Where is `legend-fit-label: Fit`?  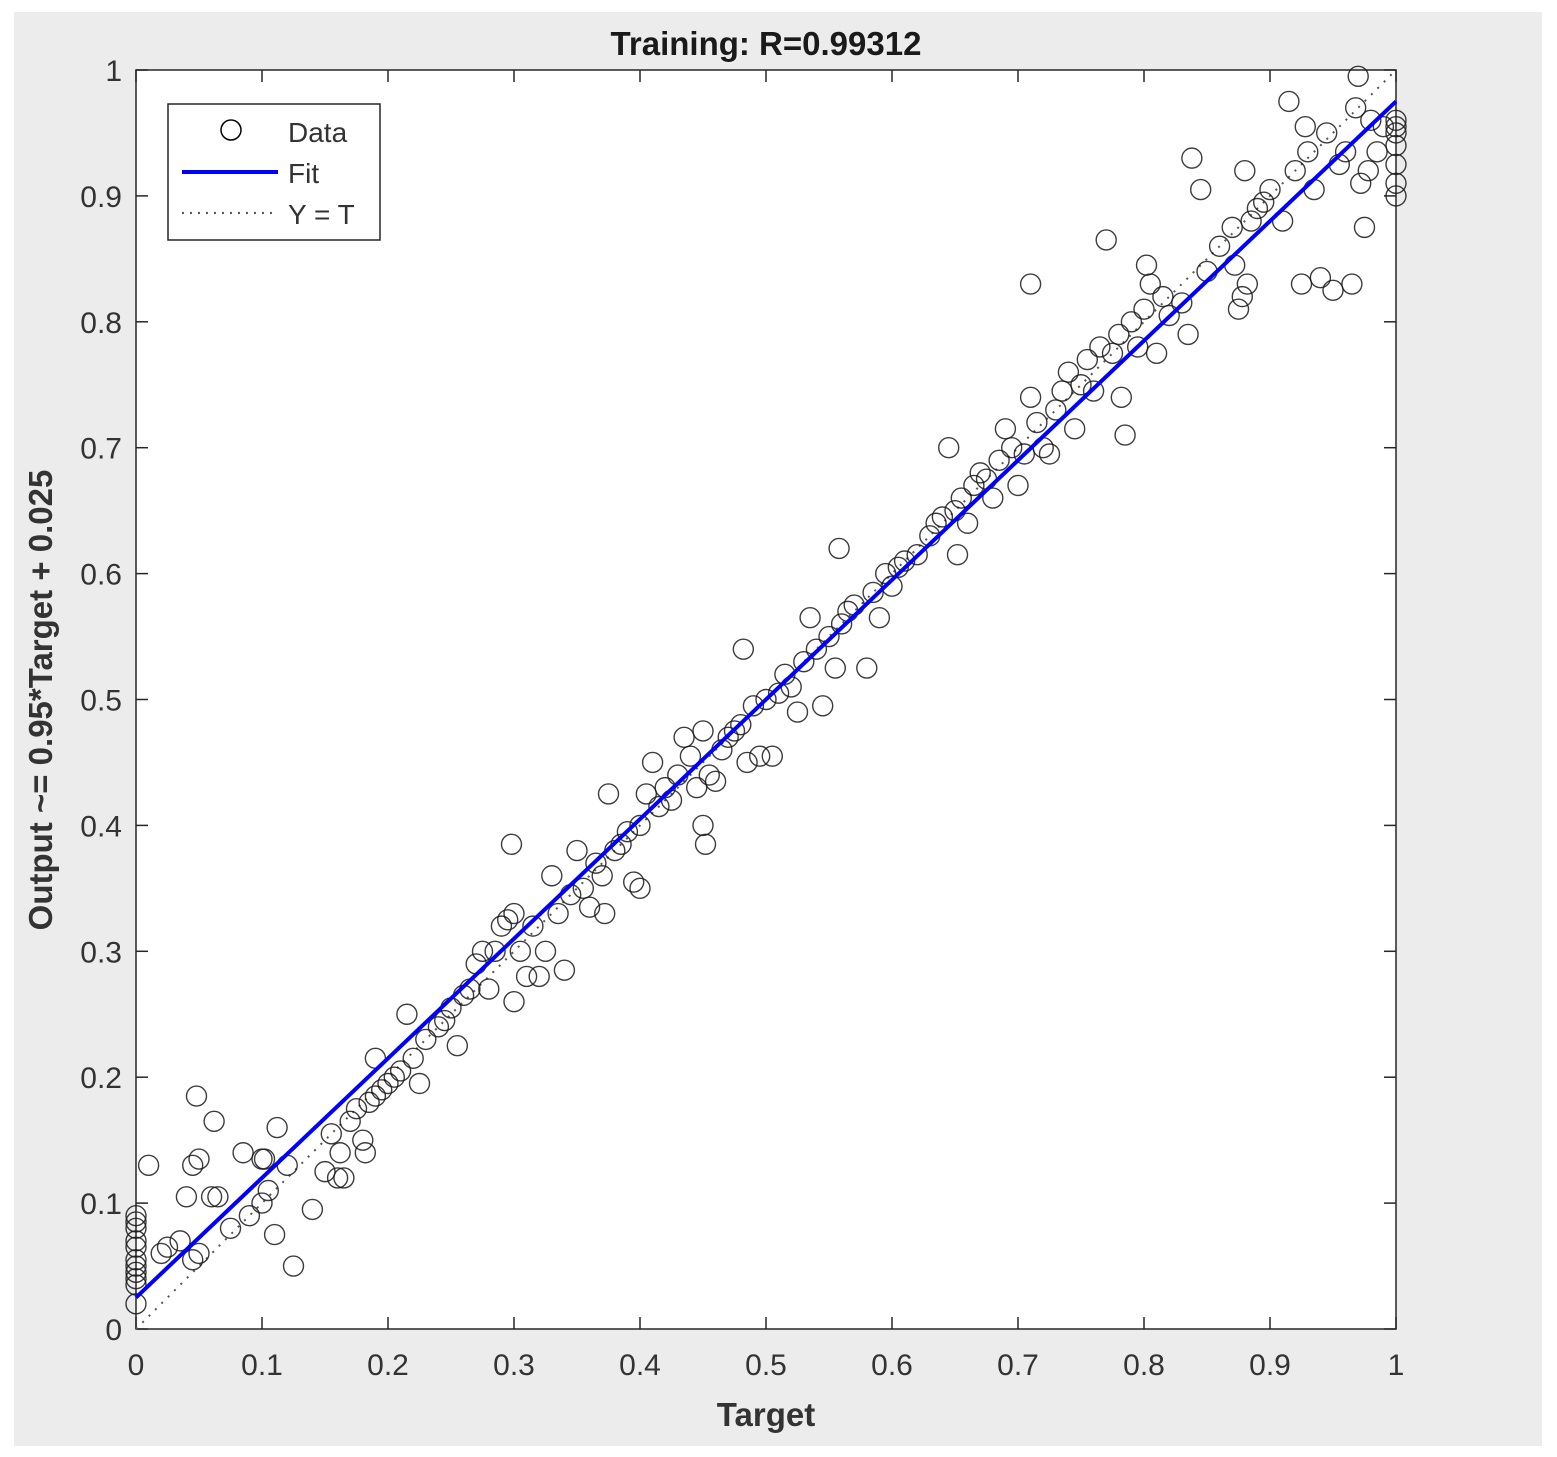
legend-fit-label: Fit is located at coordinates (303, 173).